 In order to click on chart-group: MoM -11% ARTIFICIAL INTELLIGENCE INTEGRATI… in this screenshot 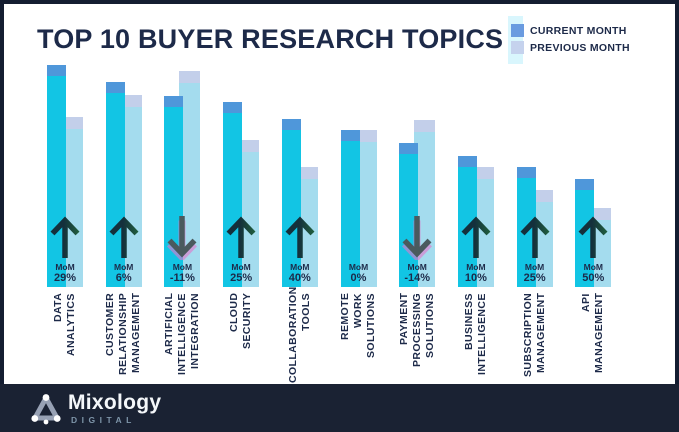, I will do `click(182, 216)`.